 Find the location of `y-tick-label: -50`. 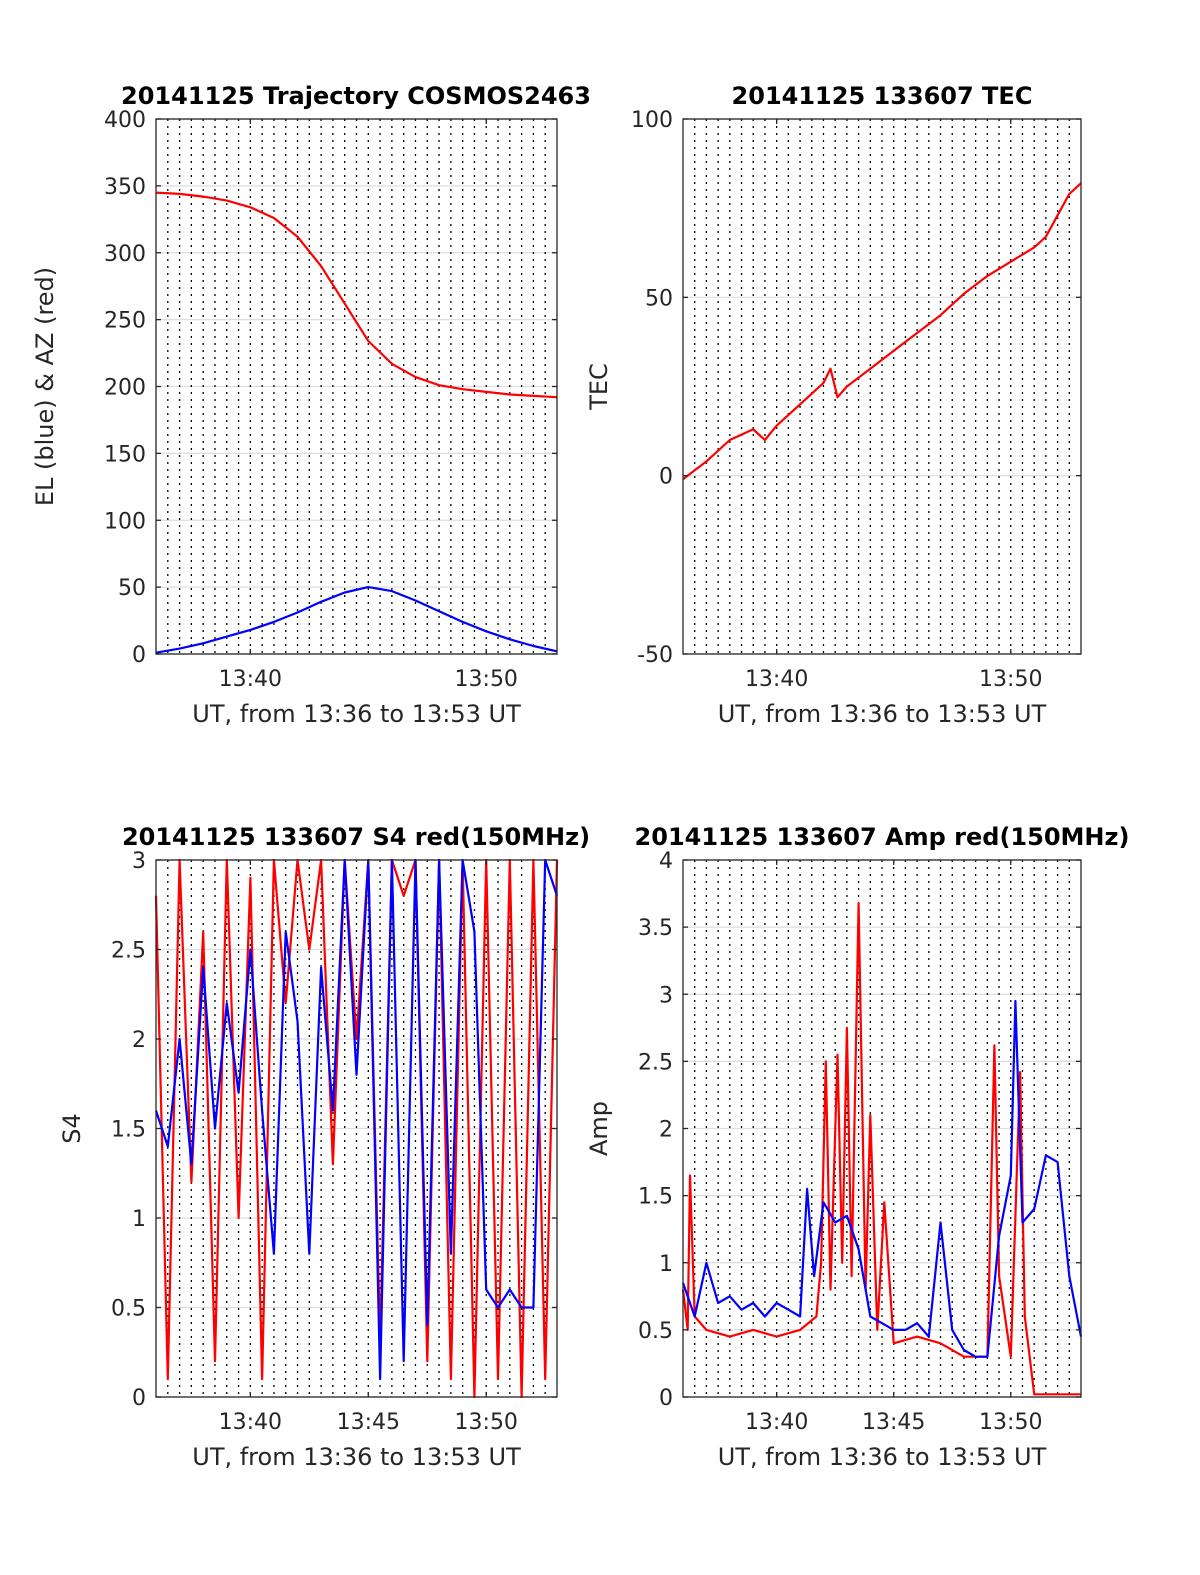

y-tick-label: -50 is located at coordinates (655, 655).